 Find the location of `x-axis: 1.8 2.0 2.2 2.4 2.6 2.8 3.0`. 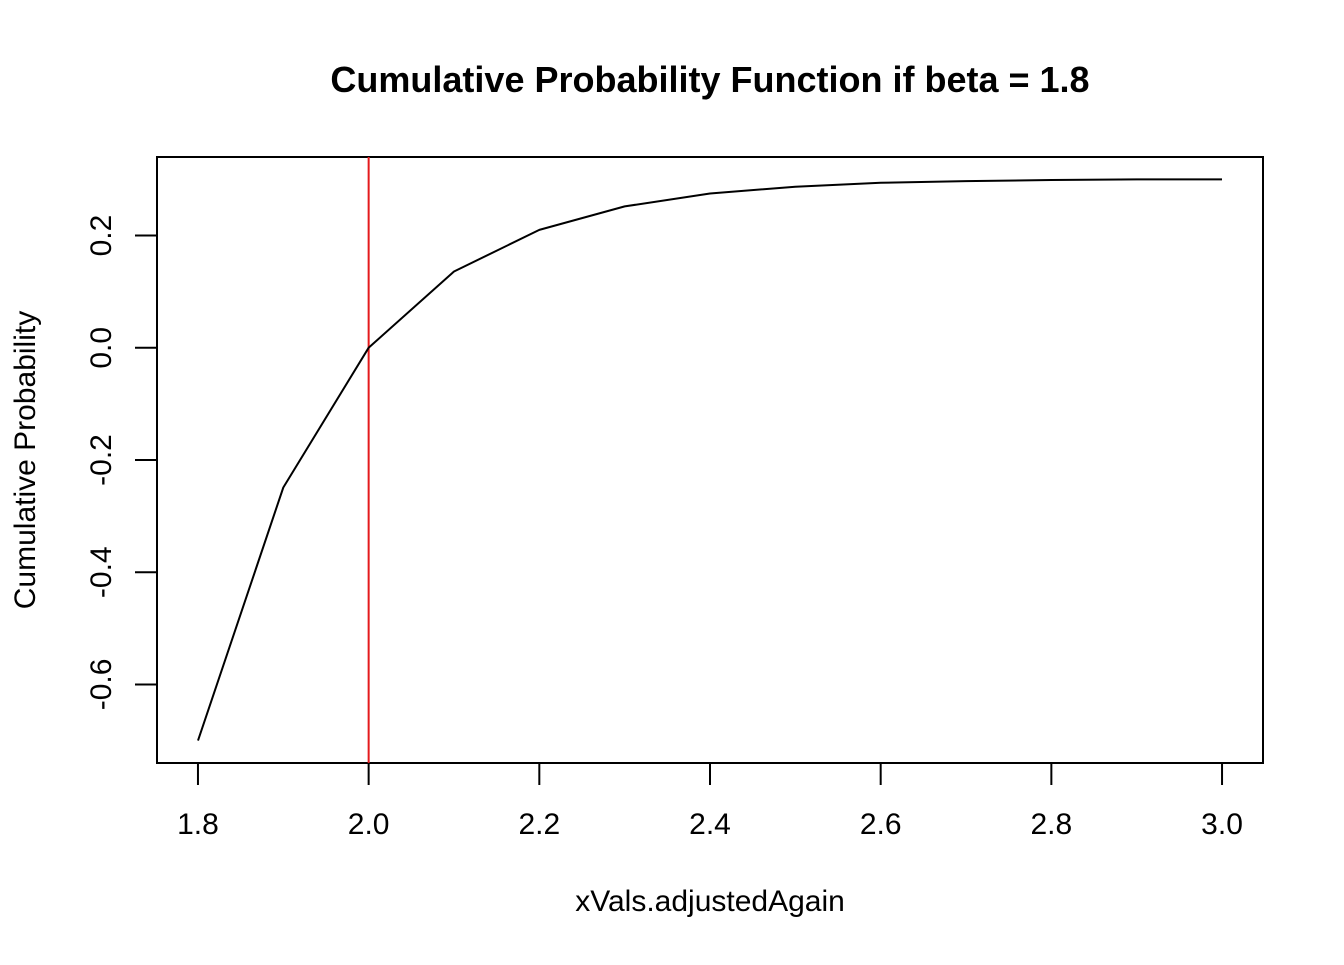

x-axis: 1.8 2.0 2.2 2.4 2.6 2.8 3.0 is located at coordinates (710, 801).